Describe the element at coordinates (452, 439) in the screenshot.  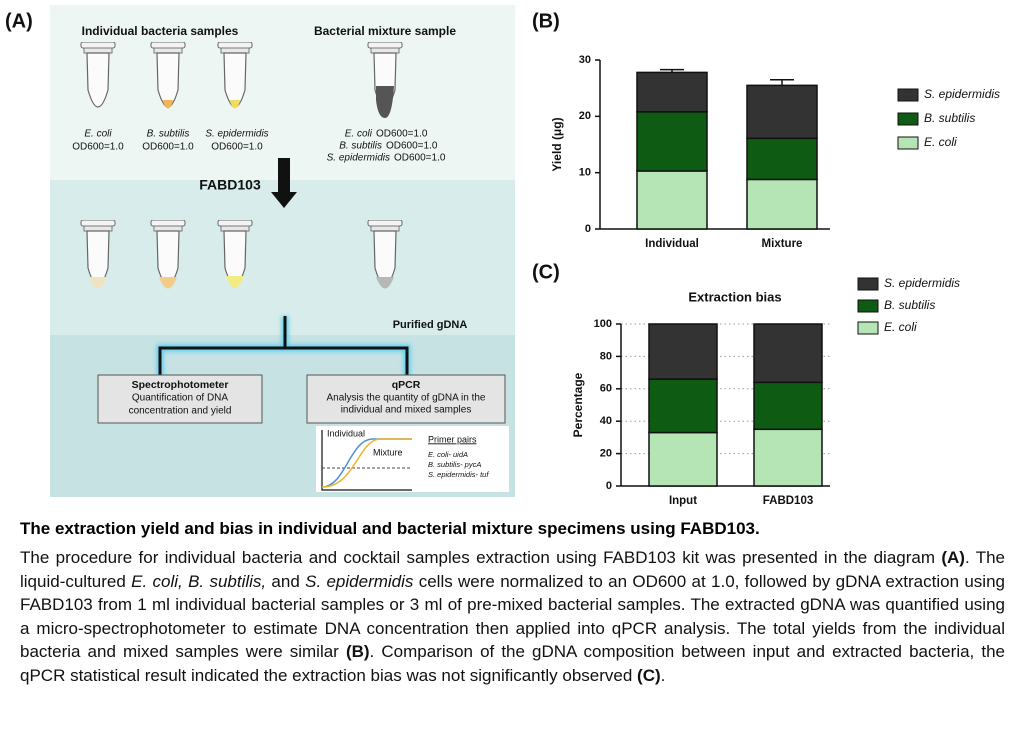
I see `primer-title: Primer pairs` at that location.